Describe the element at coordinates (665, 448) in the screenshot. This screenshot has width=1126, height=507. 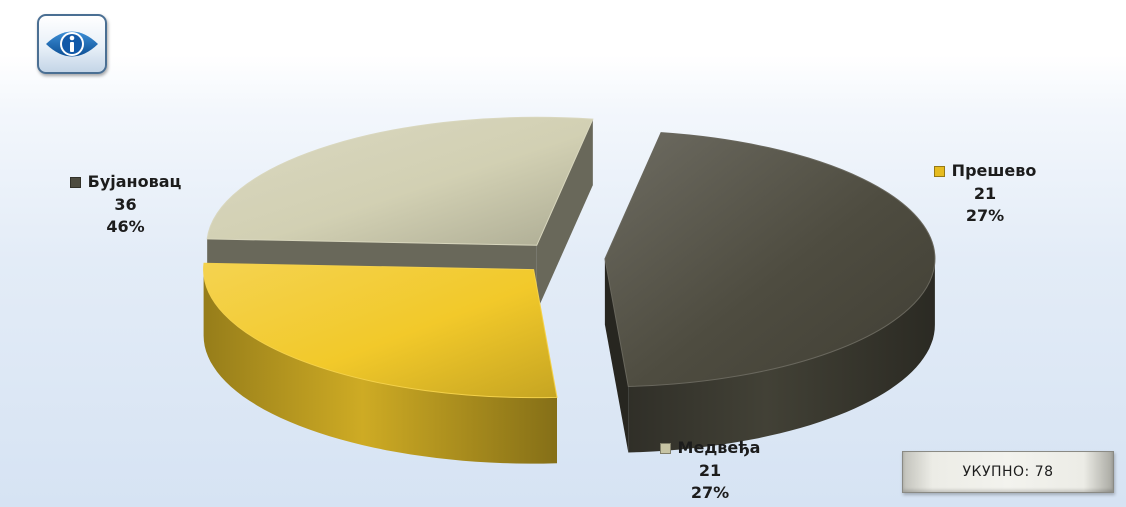
I see `legend-marker-medvedja` at that location.